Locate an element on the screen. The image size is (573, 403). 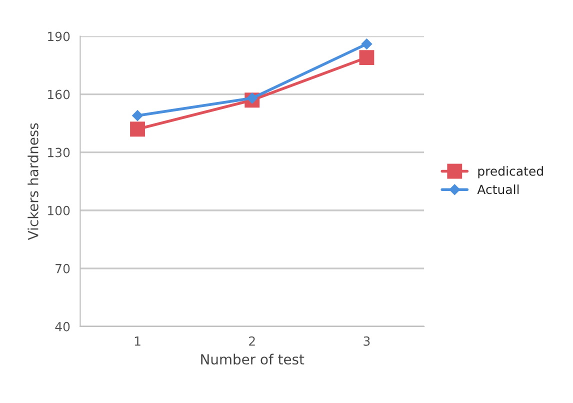
legend-label: predicated is located at coordinates (510, 172).